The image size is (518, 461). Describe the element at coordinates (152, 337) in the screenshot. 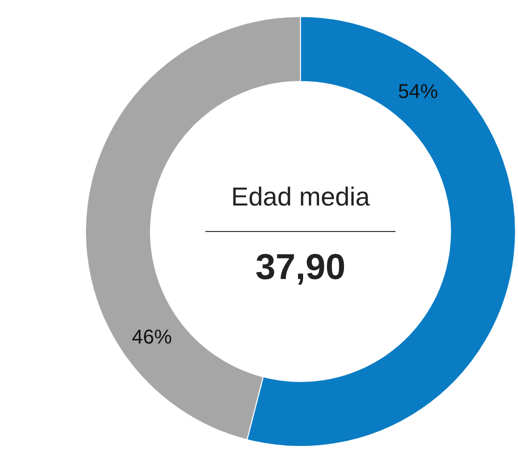

I see `data-label: 46%` at that location.